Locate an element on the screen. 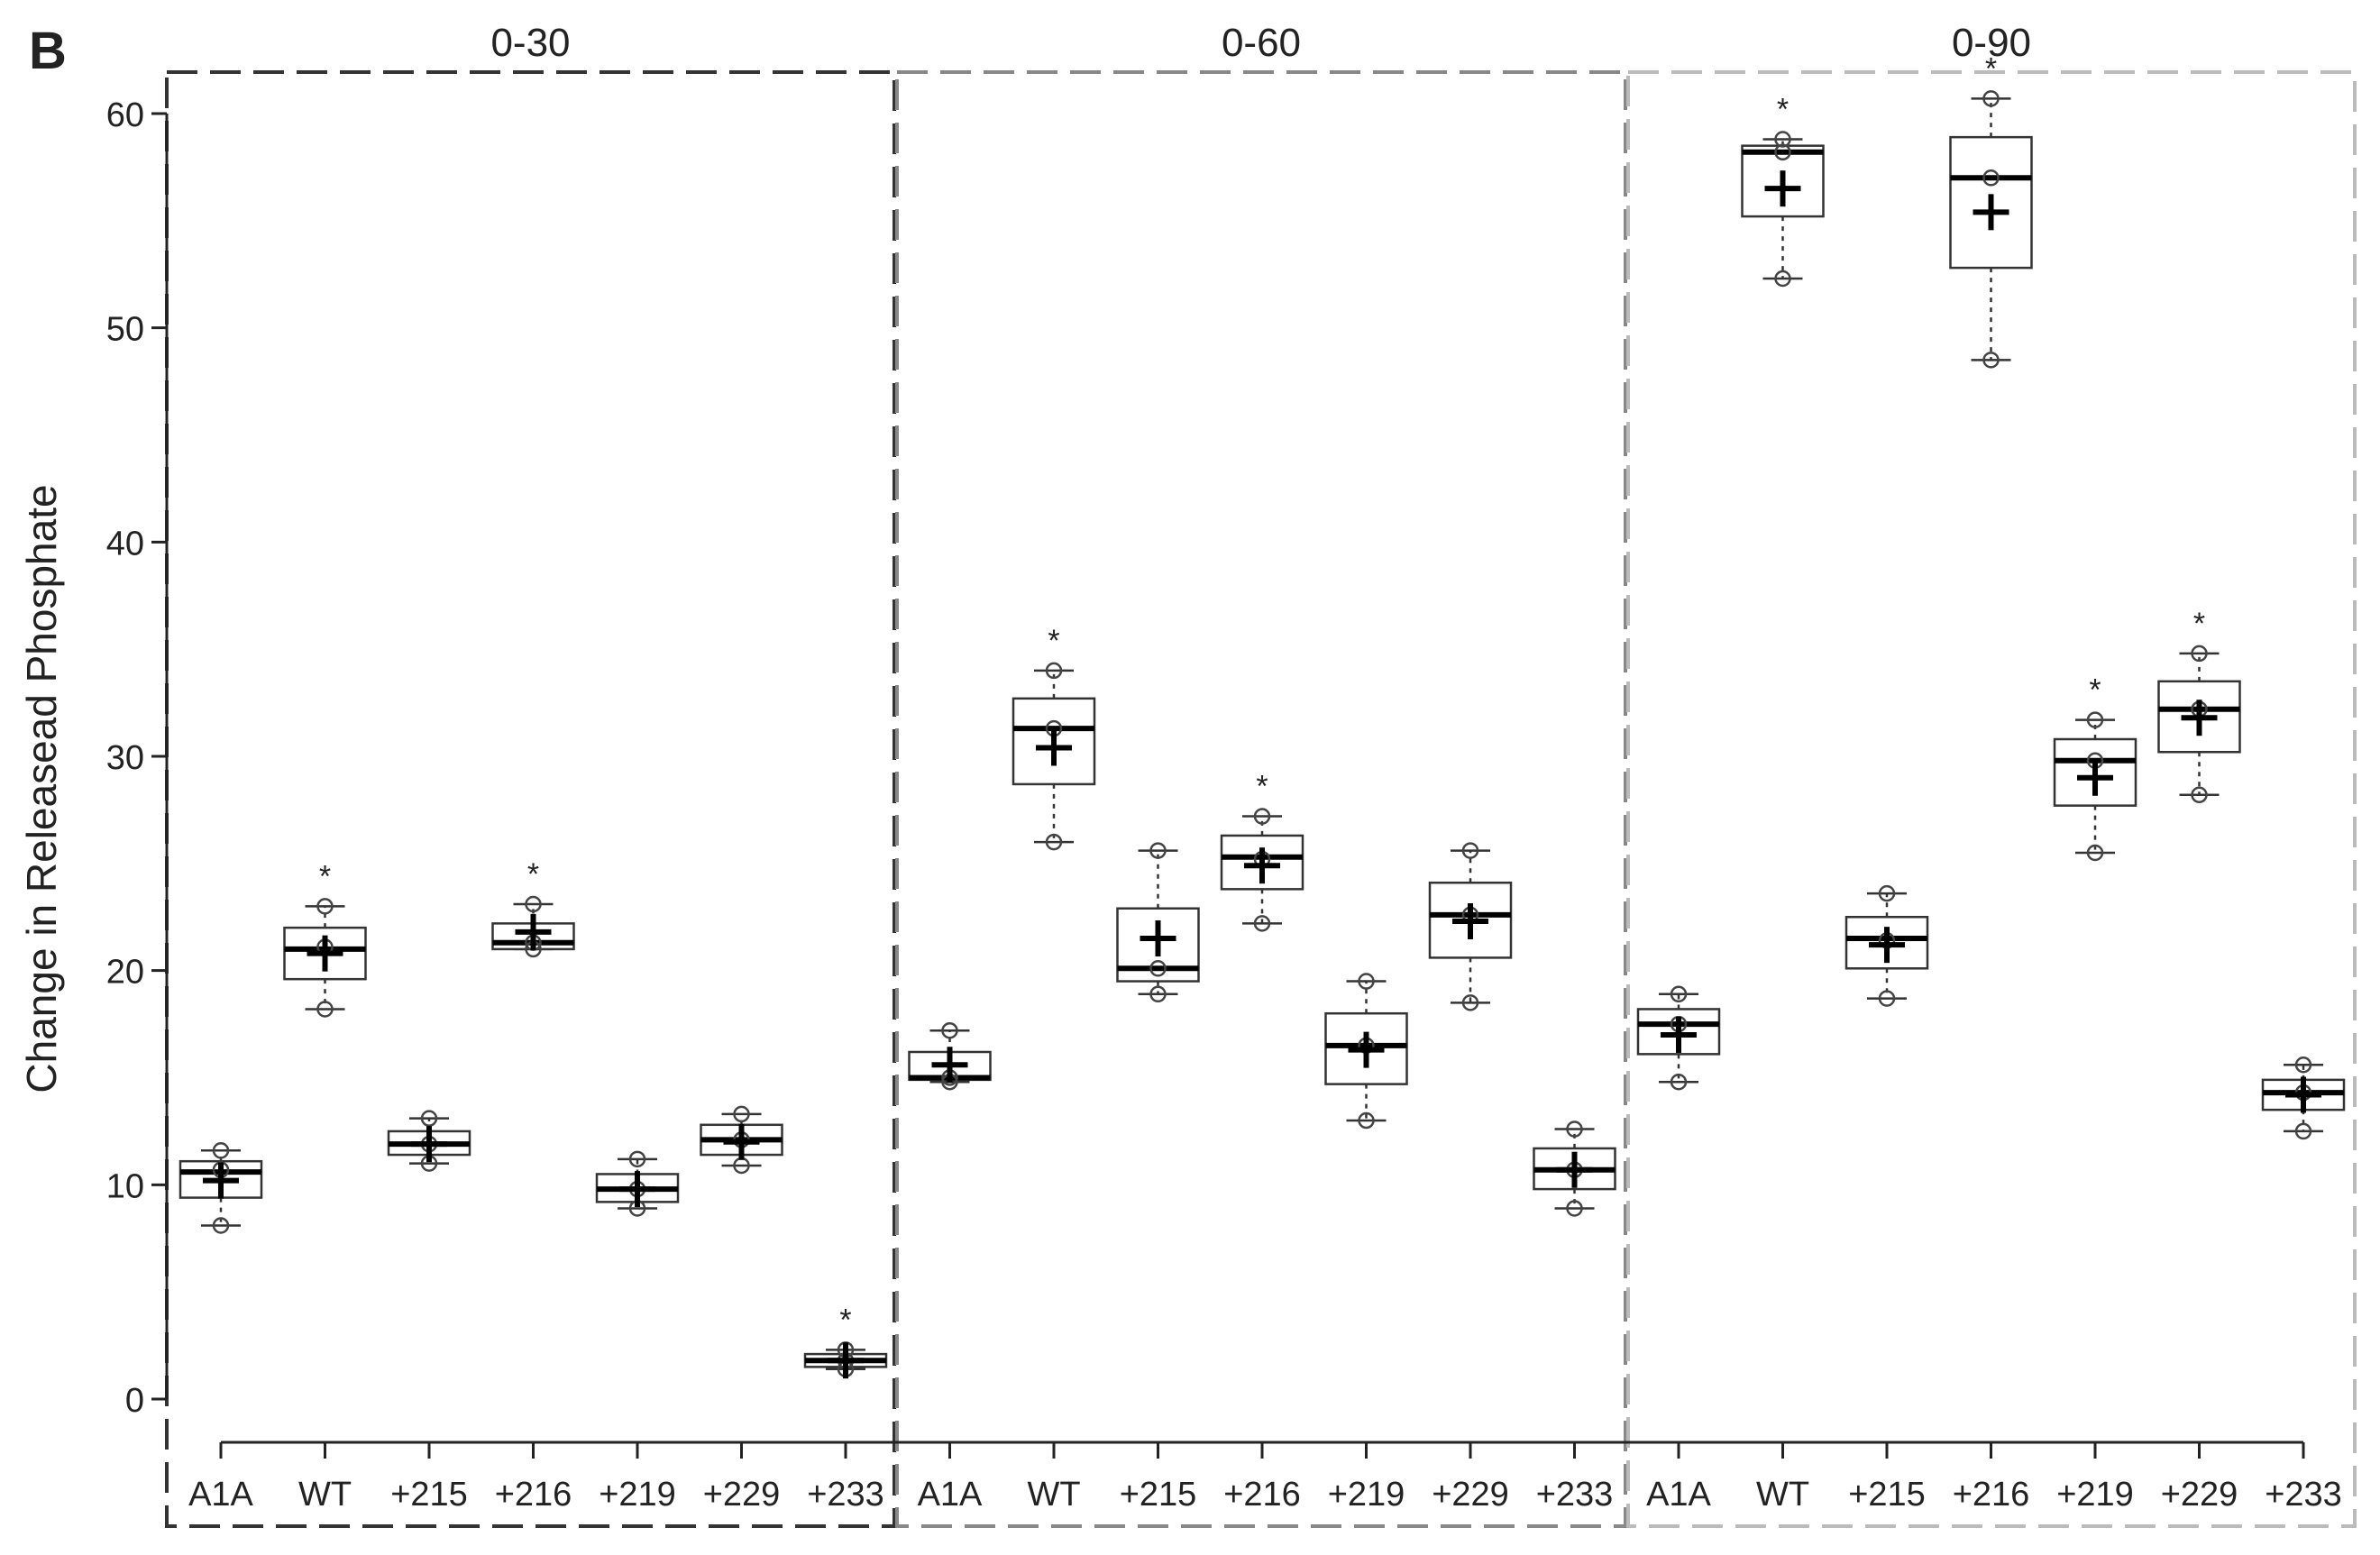 This screenshot has height=1555, width=2380. y-tick-label: 30 is located at coordinates (125, 758).